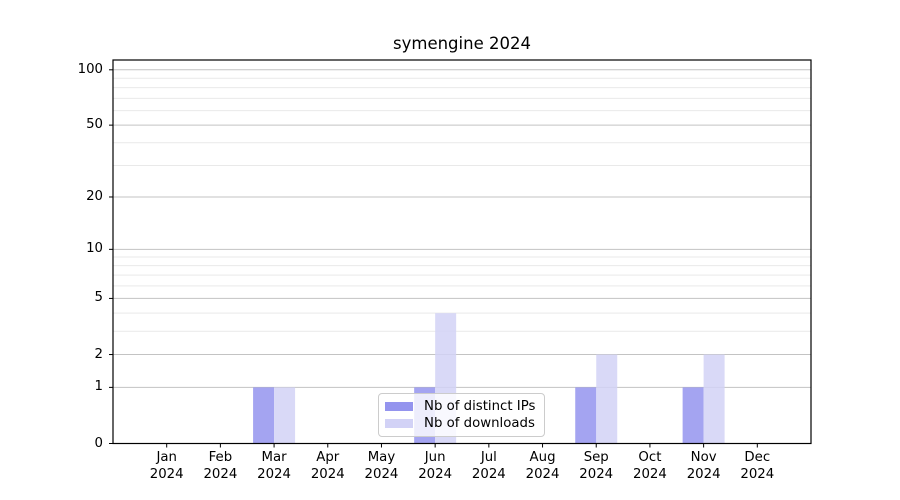 Image resolution: width=900 pixels, height=500 pixels. I want to click on legend-item-downloads: Nb of downloads, so click(461, 423).